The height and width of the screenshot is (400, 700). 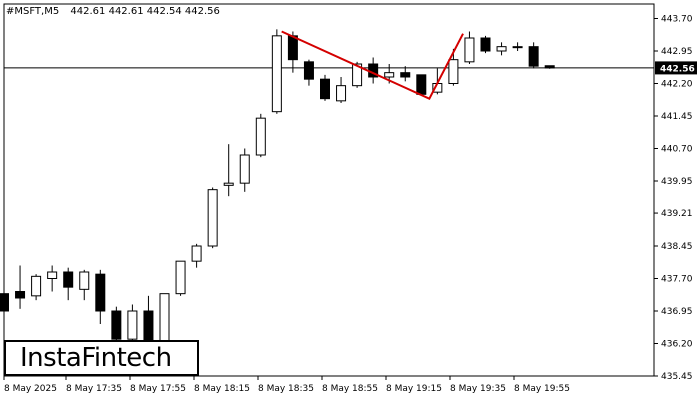 I want to click on chart-header: #MSFT,M5 442.61 442.61 442.54 442.56, so click(x=113, y=11).